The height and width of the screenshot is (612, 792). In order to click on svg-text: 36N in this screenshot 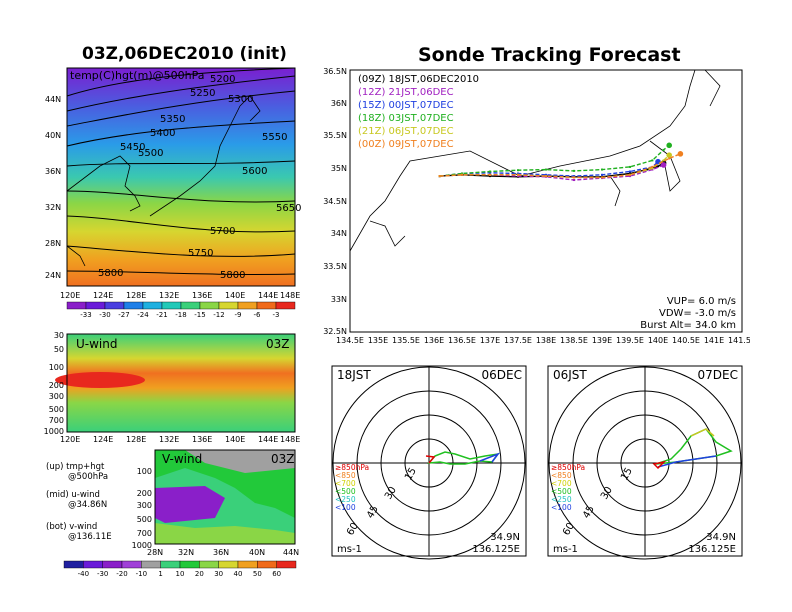, I will do `click(221, 552)`.